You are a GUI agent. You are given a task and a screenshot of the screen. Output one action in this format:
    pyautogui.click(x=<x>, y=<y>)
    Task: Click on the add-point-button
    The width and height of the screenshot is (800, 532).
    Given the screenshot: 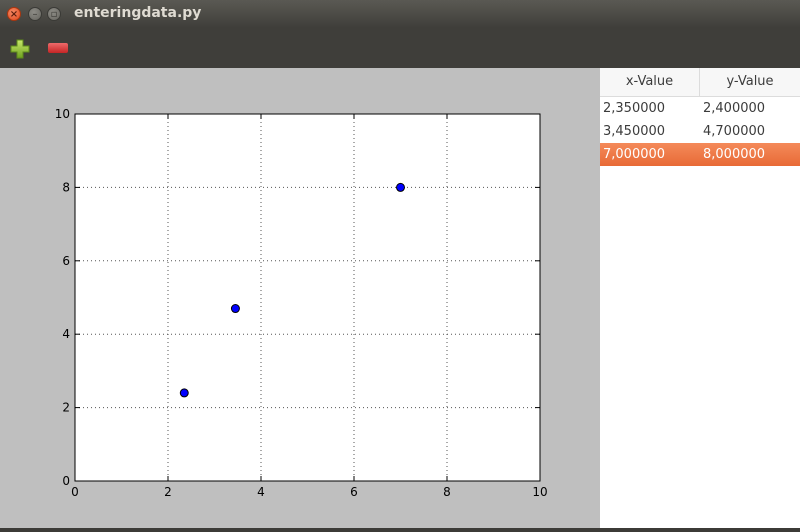 What is the action you would take?
    pyautogui.click(x=20, y=49)
    